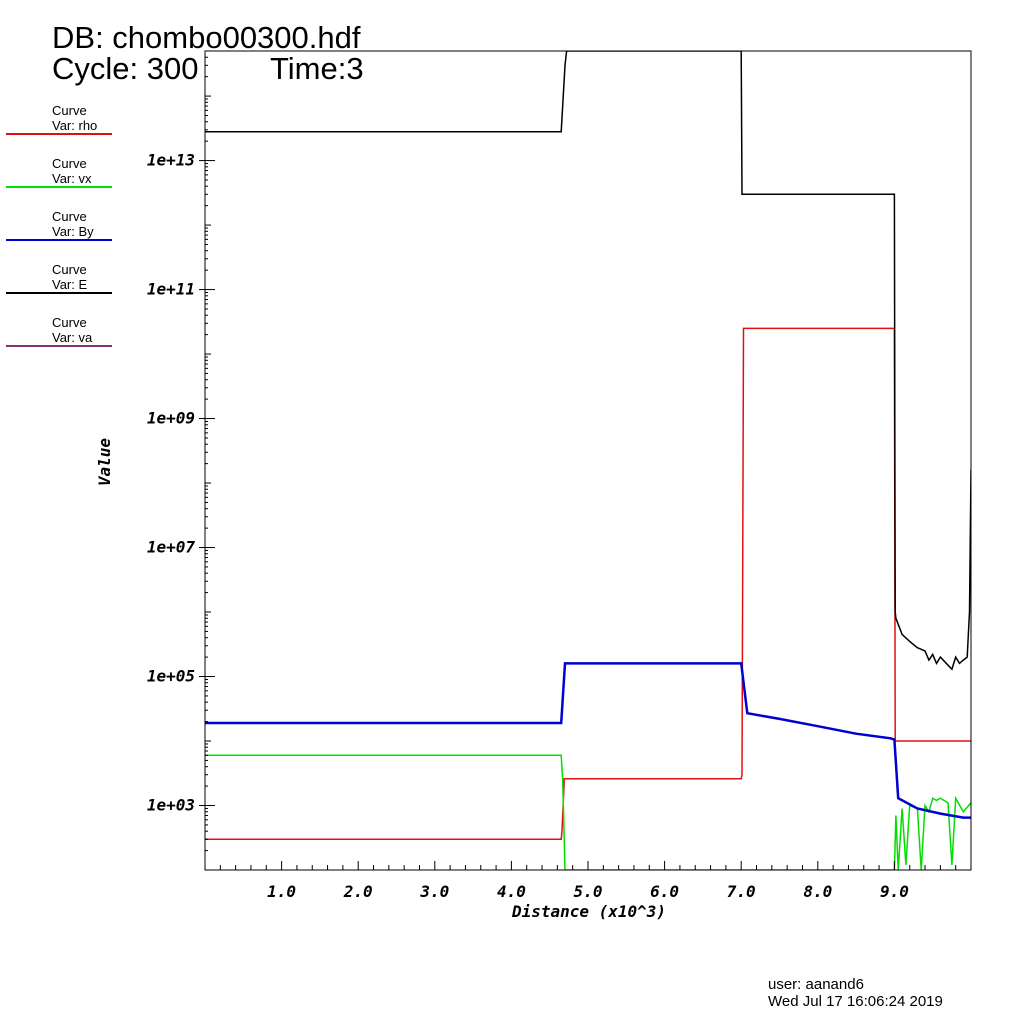 The height and width of the screenshot is (1024, 1024). I want to click on x-tick-label: 7.0, so click(741, 891).